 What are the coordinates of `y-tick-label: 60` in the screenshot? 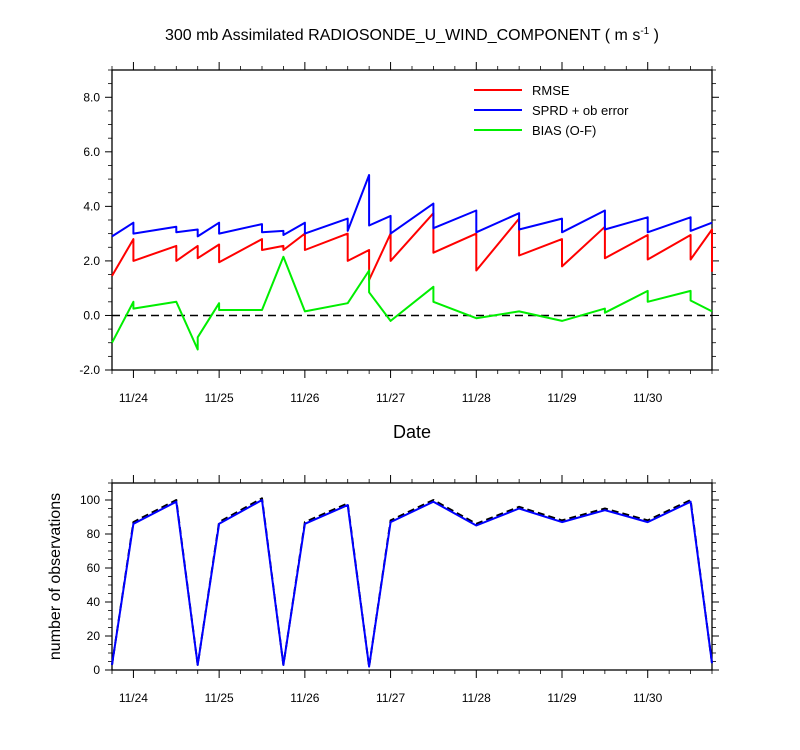 It's located at (94, 568).